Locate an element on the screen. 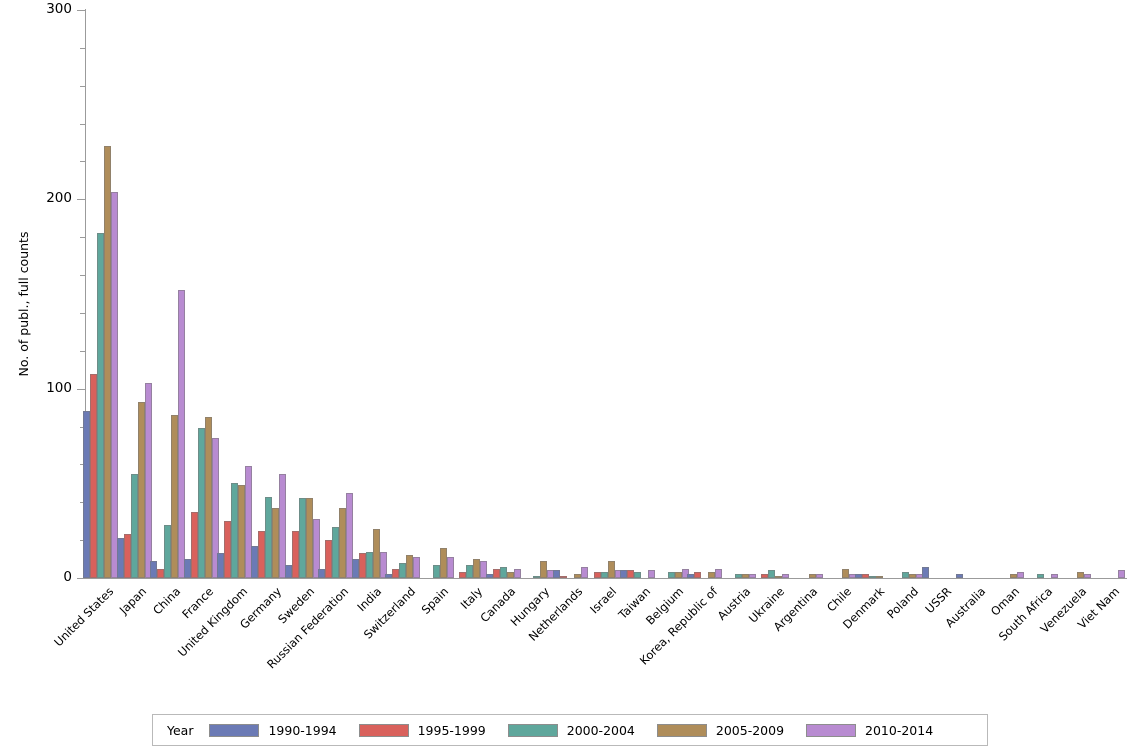  legend-entry: 2005-2009 is located at coordinates (720, 730).